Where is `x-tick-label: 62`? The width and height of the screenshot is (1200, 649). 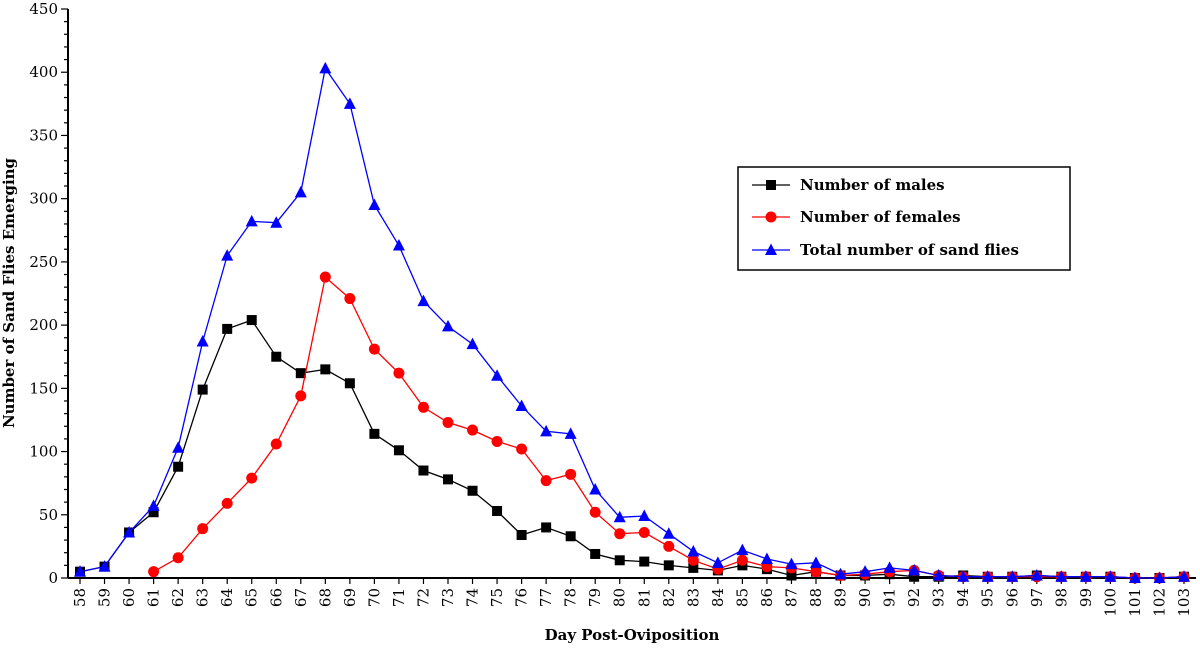 x-tick-label: 62 is located at coordinates (178, 597).